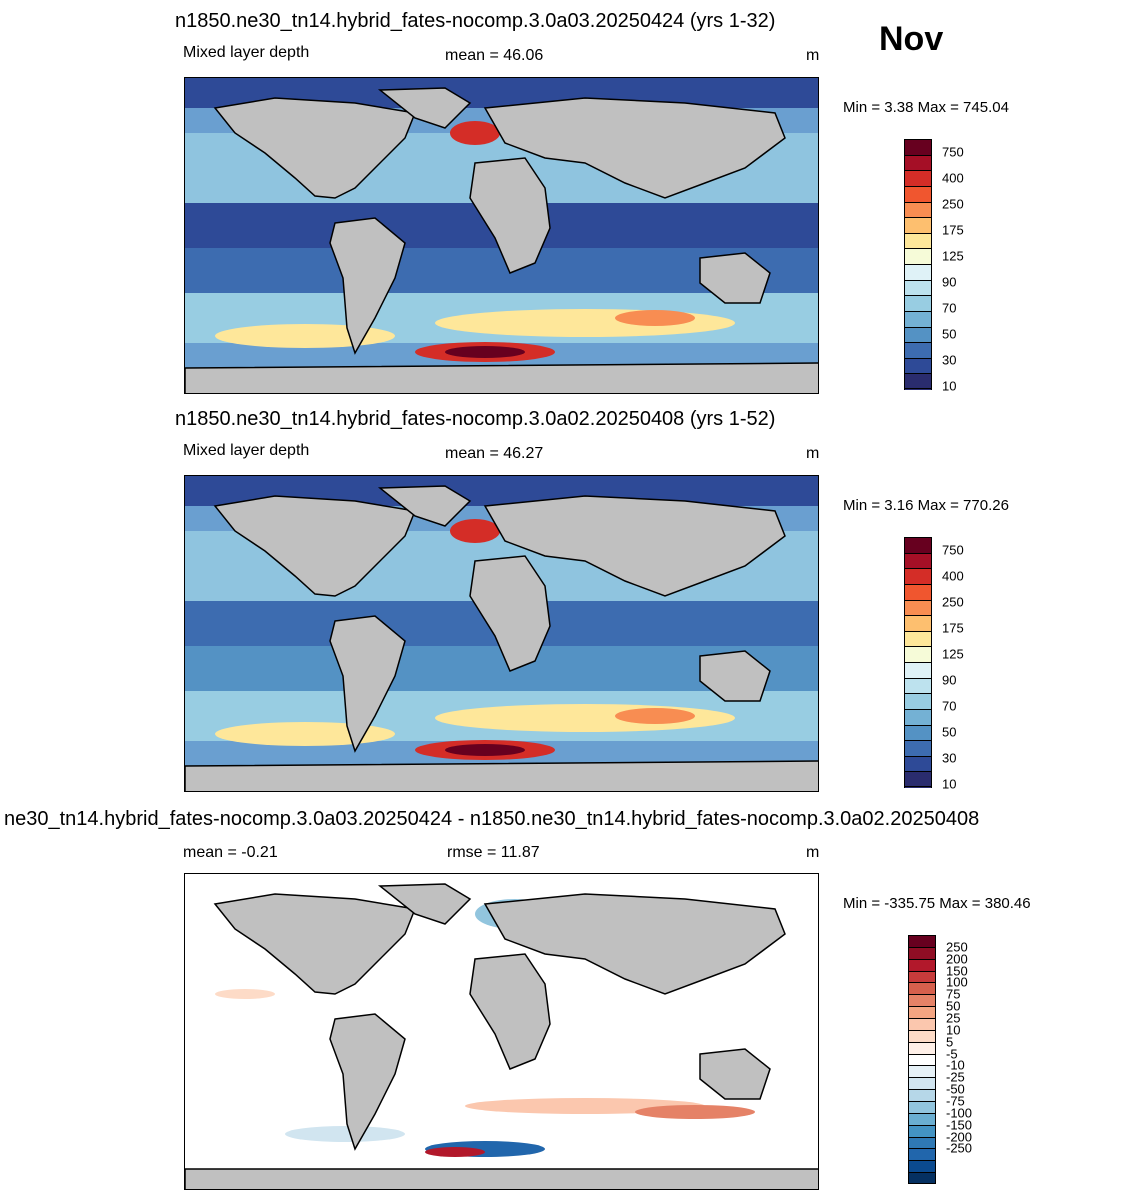  Describe the element at coordinates (955, 1089) in the screenshot. I see `colorbar-tick-label: -50` at that location.